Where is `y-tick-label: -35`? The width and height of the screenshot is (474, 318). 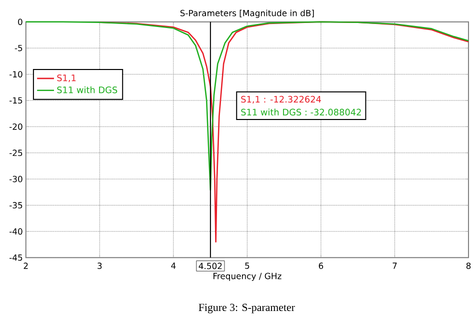 y-tick-label: -35 is located at coordinates (16, 205).